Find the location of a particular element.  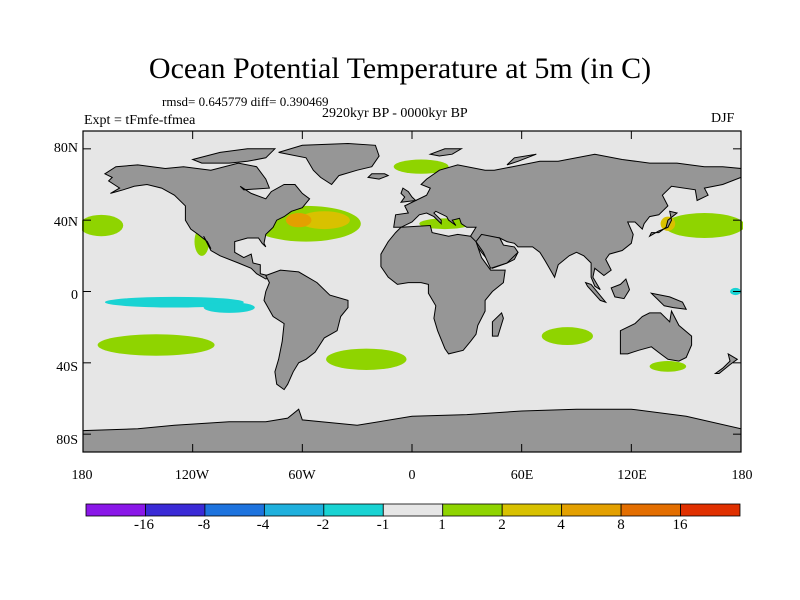

anomaly-north-atlantic-core is located at coordinates (324, 220).